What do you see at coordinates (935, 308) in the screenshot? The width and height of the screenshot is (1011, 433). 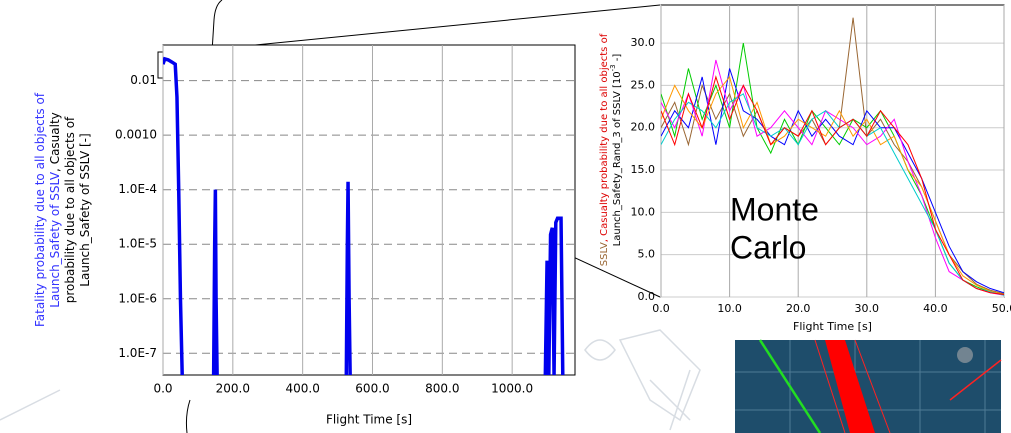 I see `x-tick-label: 40.0` at bounding box center [935, 308].